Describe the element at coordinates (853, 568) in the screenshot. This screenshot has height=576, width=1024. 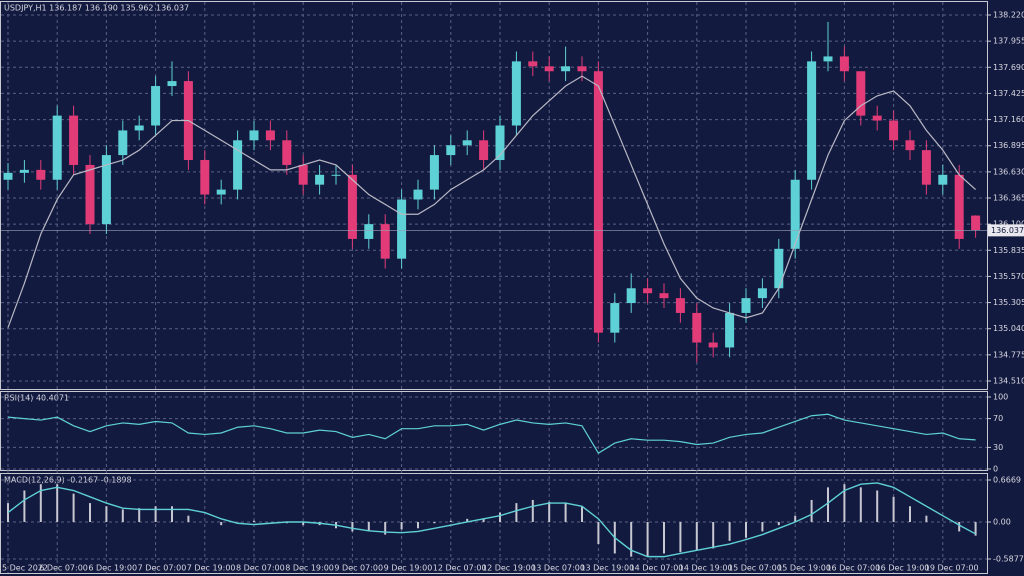
I see `x-tick-label: 16 Dec 07:00` at that location.